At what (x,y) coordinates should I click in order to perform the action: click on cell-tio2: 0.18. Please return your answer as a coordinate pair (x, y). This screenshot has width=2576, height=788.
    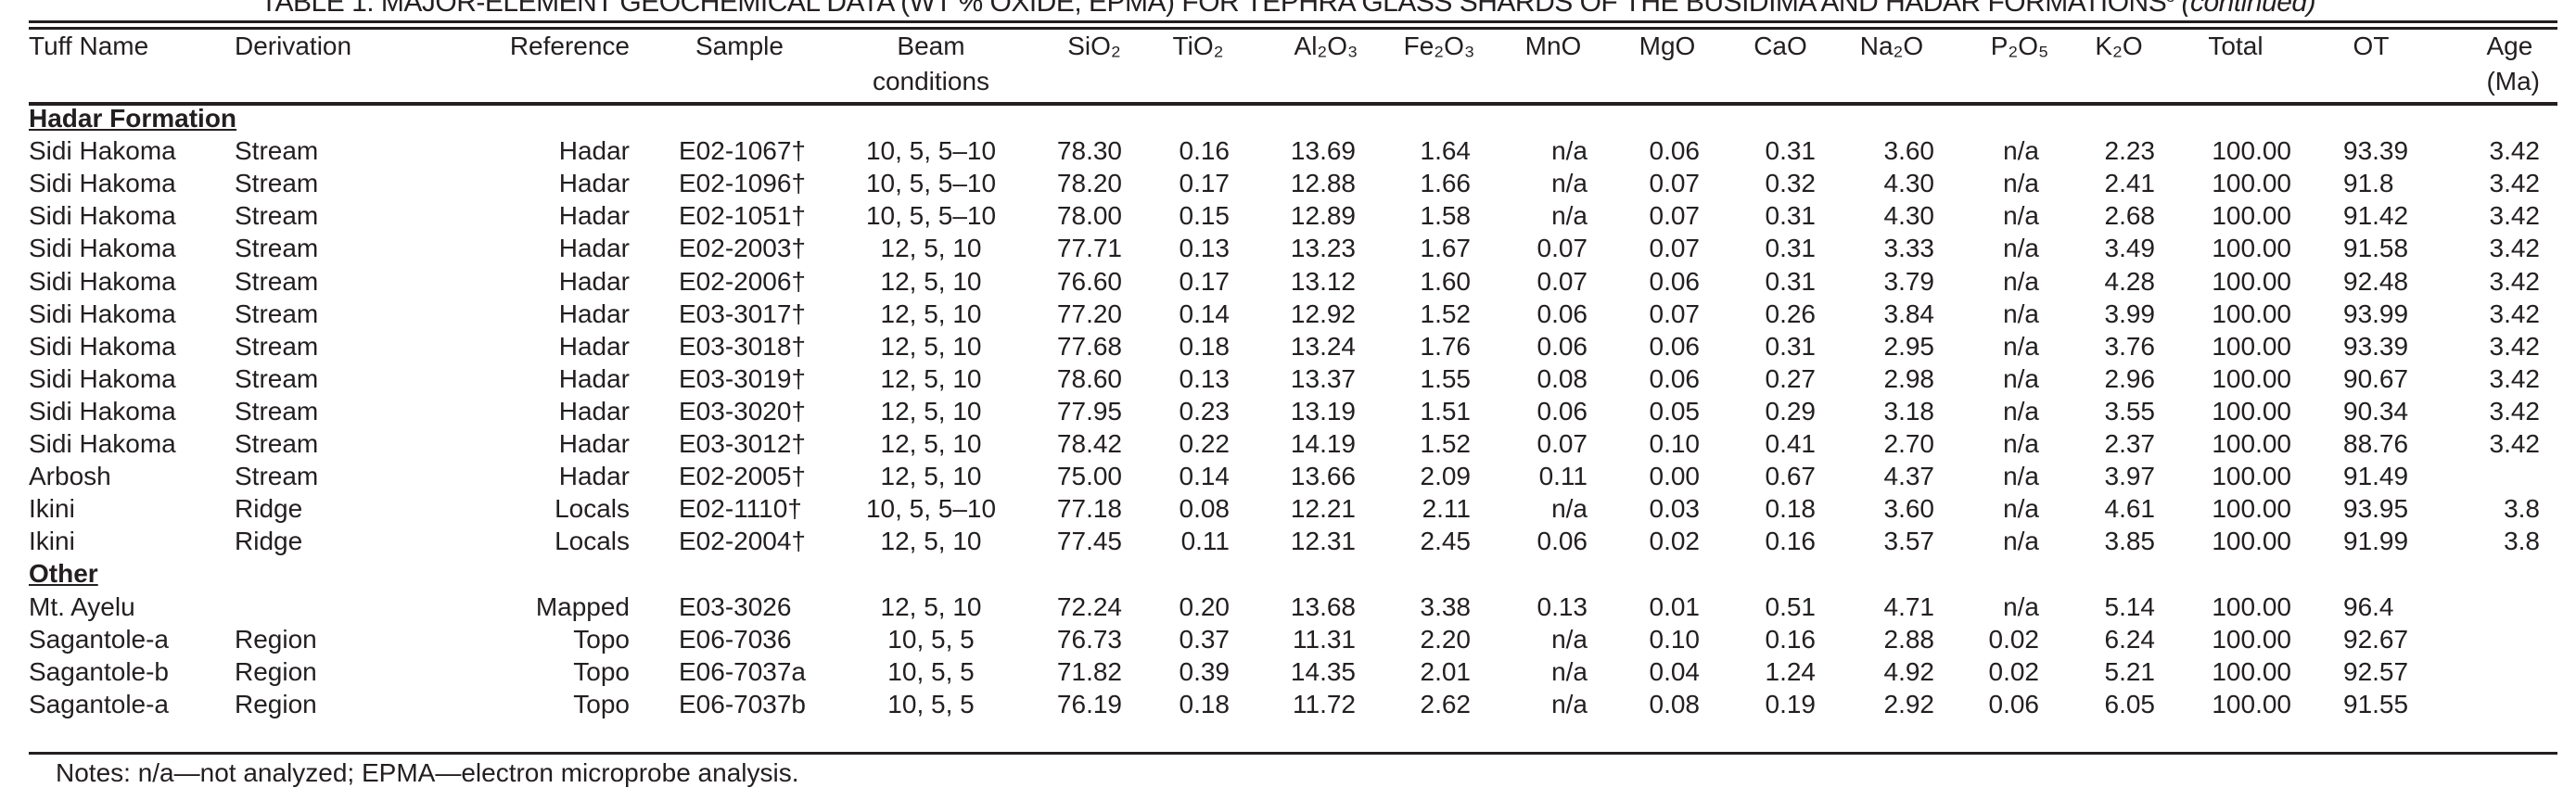
    Looking at the image, I should click on (1205, 346).